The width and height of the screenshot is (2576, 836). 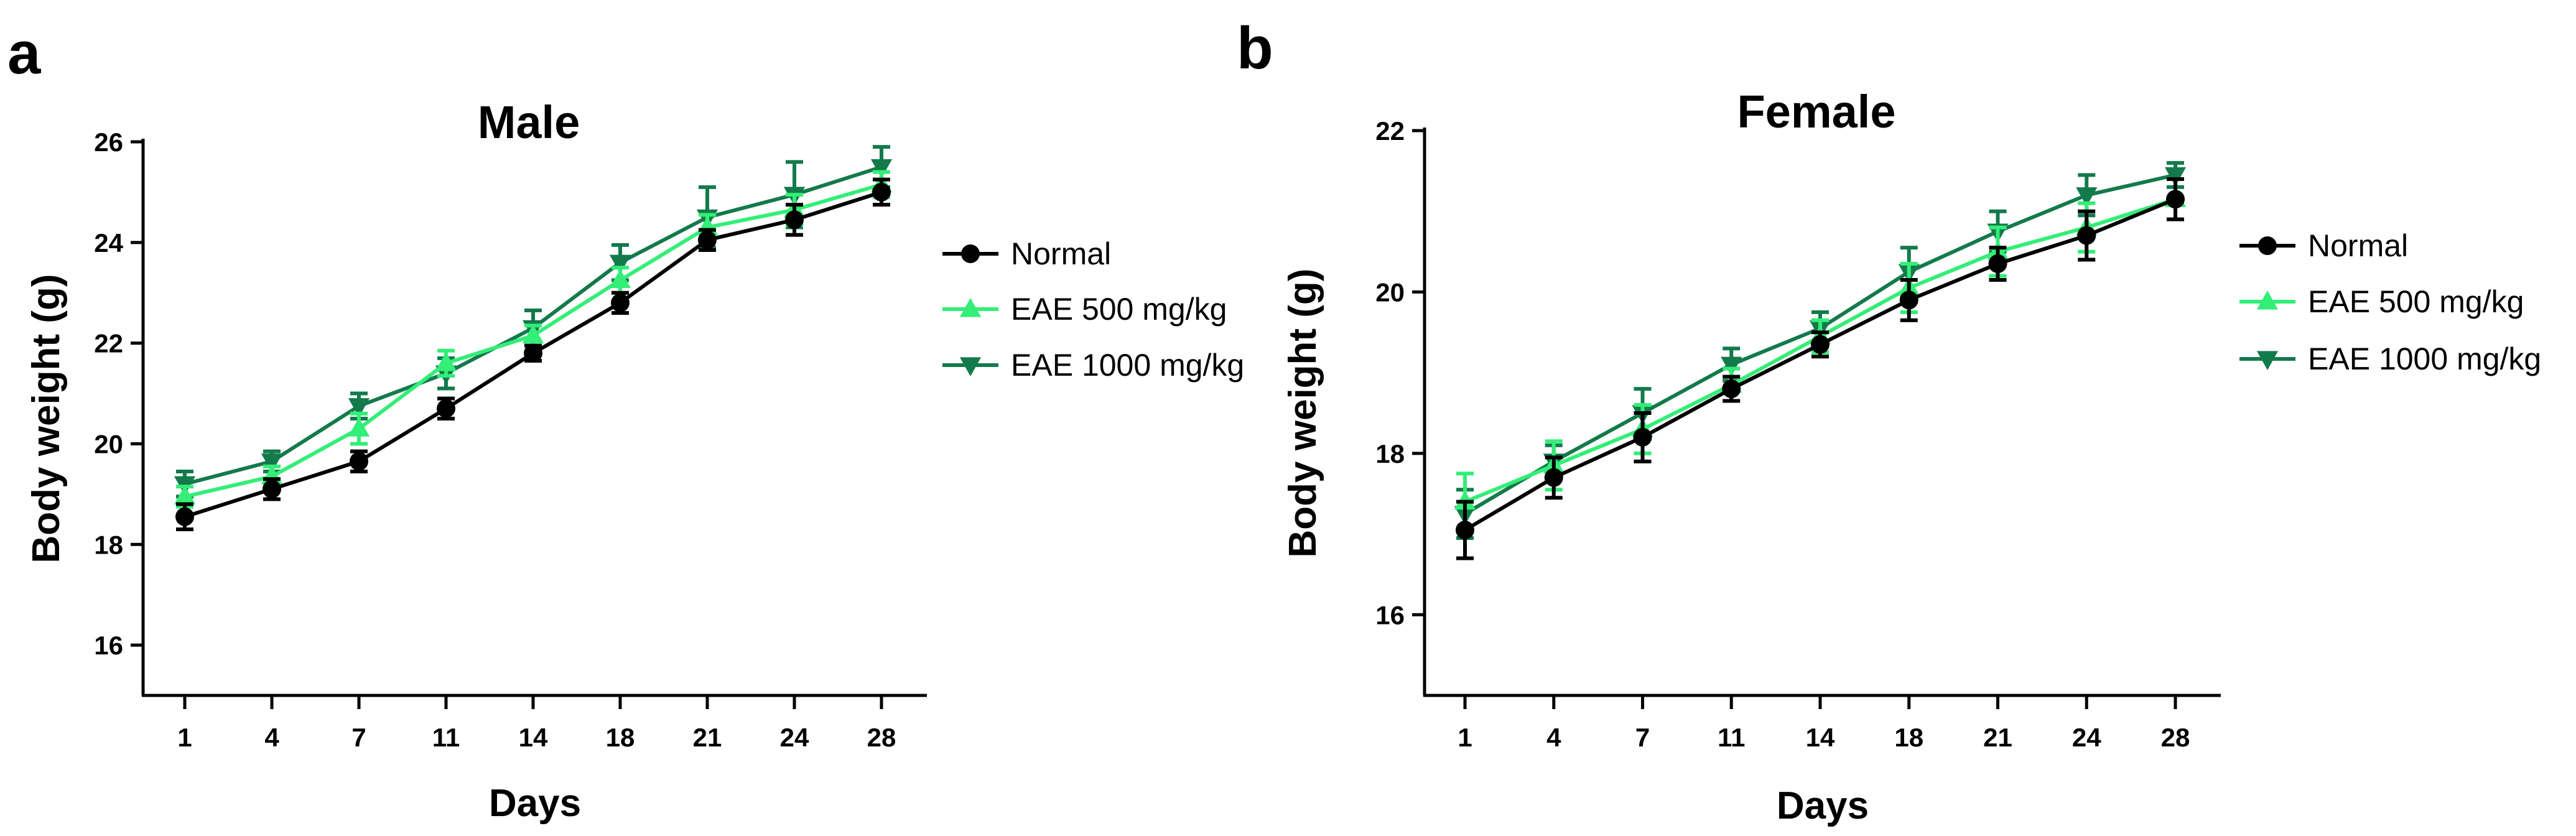 I want to click on y-tick-label: 26, so click(x=108, y=142).